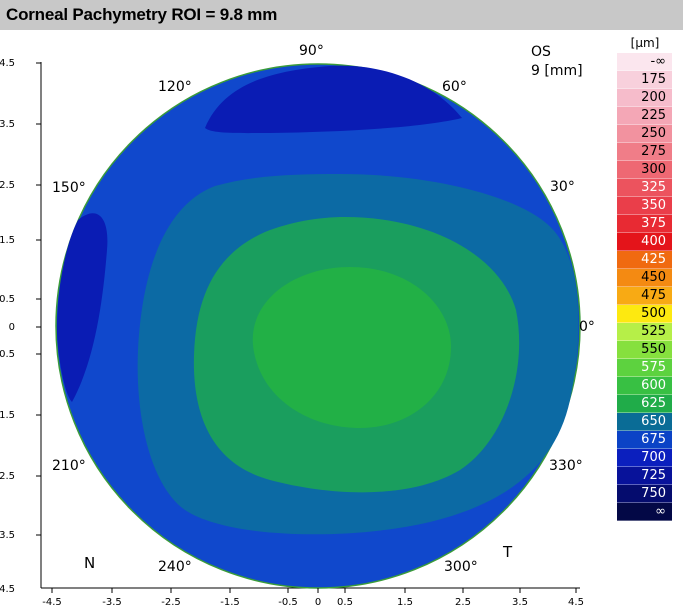 Image resolution: width=683 pixels, height=612 pixels. What do you see at coordinates (644, 260) in the screenshot?
I see `legend-row: 425` at bounding box center [644, 260].